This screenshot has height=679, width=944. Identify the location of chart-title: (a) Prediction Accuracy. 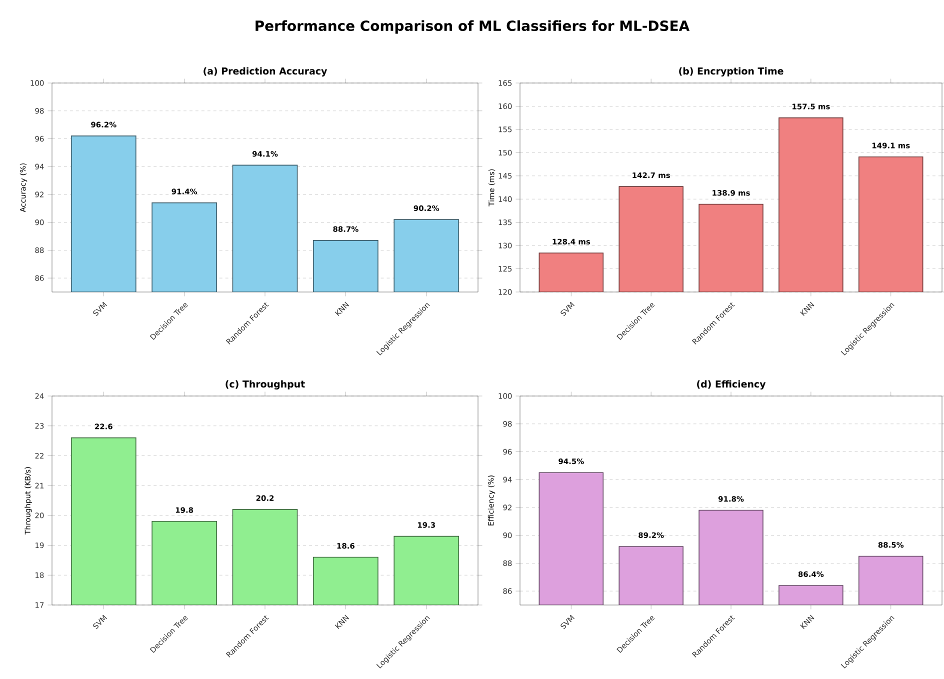
(266, 72).